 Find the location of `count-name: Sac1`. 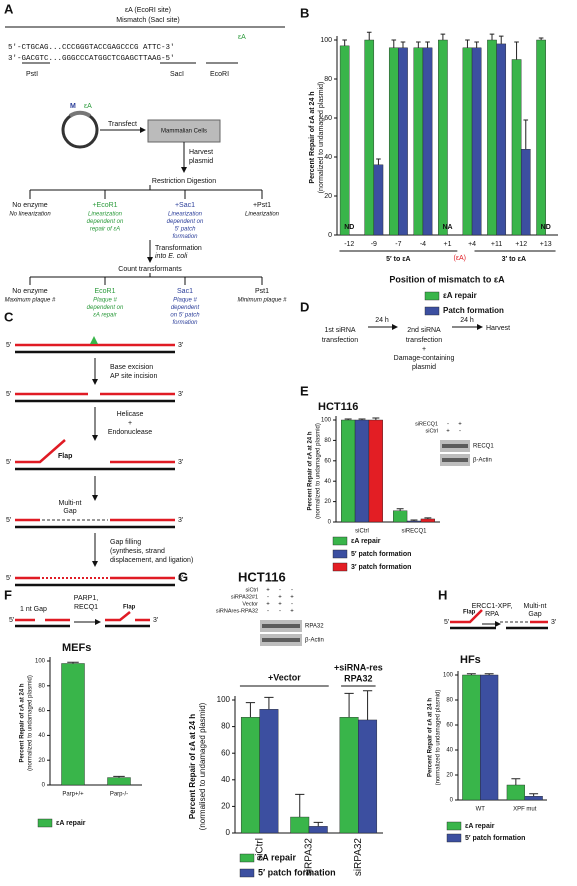

count-name: Sac1 is located at coordinates (185, 291).